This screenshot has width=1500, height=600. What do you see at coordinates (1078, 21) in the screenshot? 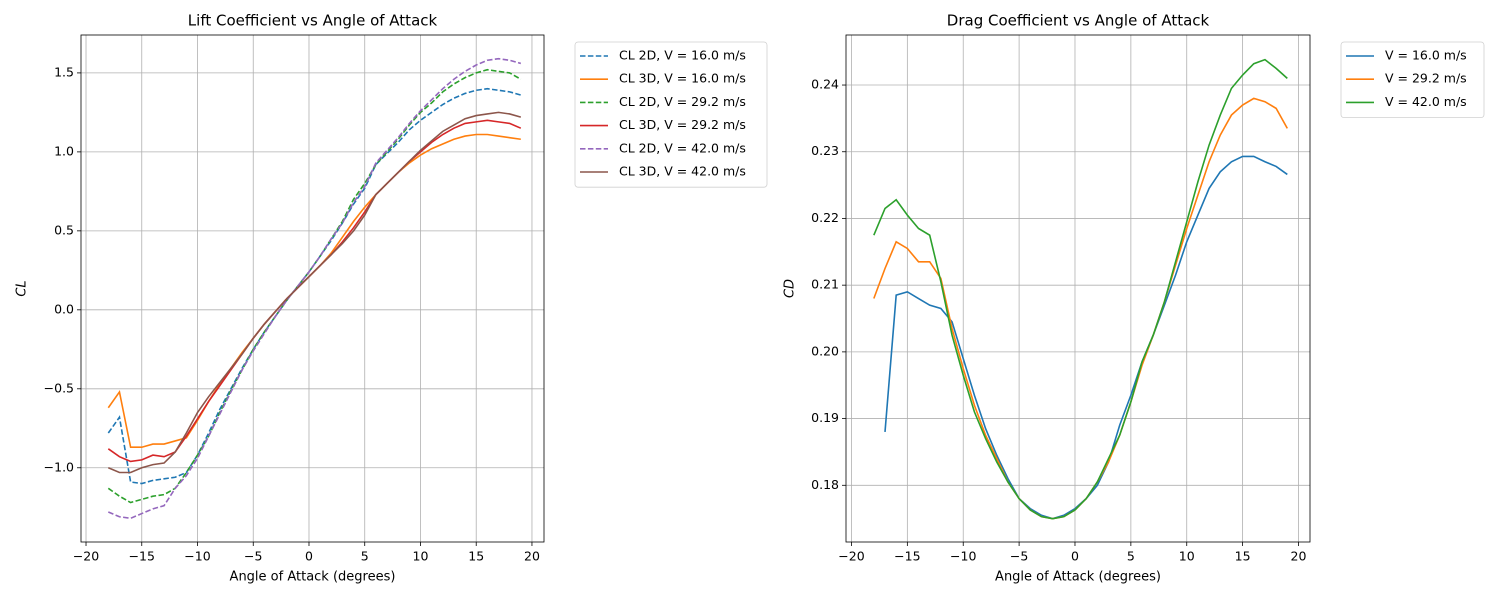
I see `chart-title: Drag Coefficient vs Angle of Attack` at bounding box center [1078, 21].